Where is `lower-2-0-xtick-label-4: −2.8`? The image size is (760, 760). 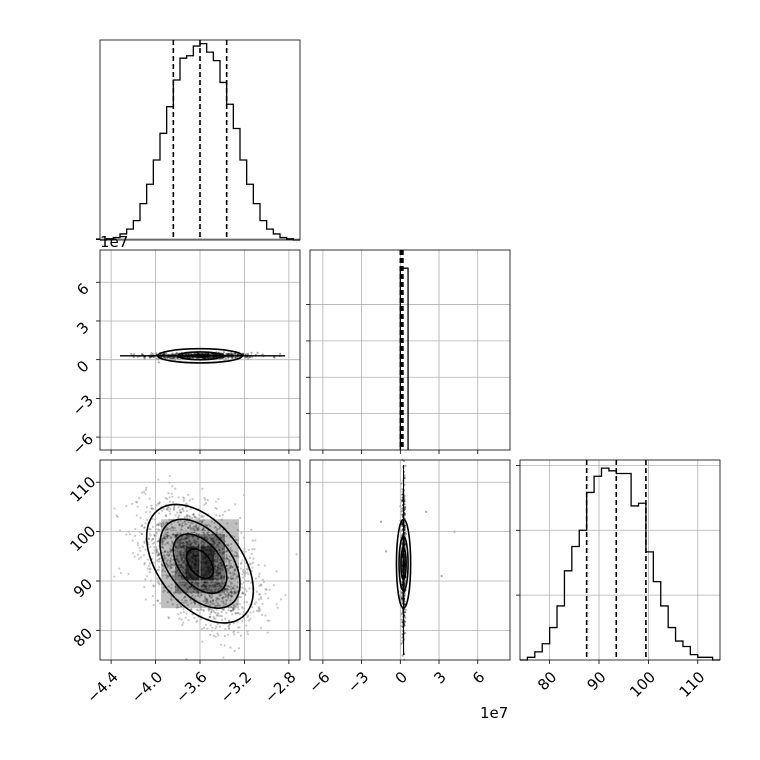 lower-2-0-xtick-label-4: −2.8 is located at coordinates (280, 687).